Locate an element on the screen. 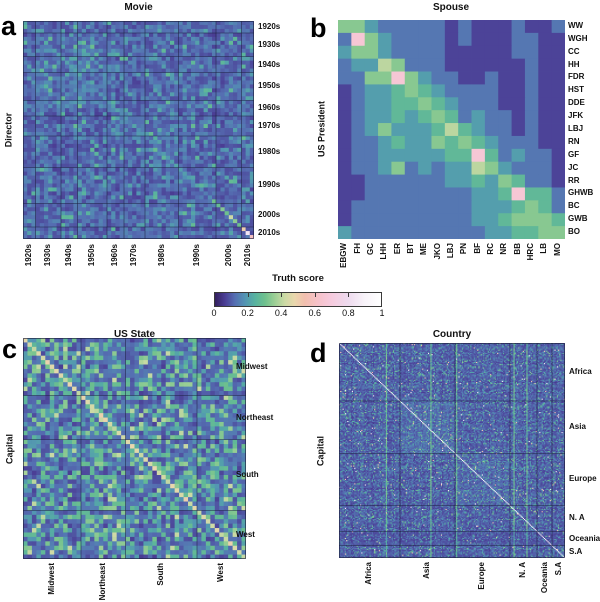 The image size is (600, 602). a-row-label-1940s: 1940s is located at coordinates (269, 64).